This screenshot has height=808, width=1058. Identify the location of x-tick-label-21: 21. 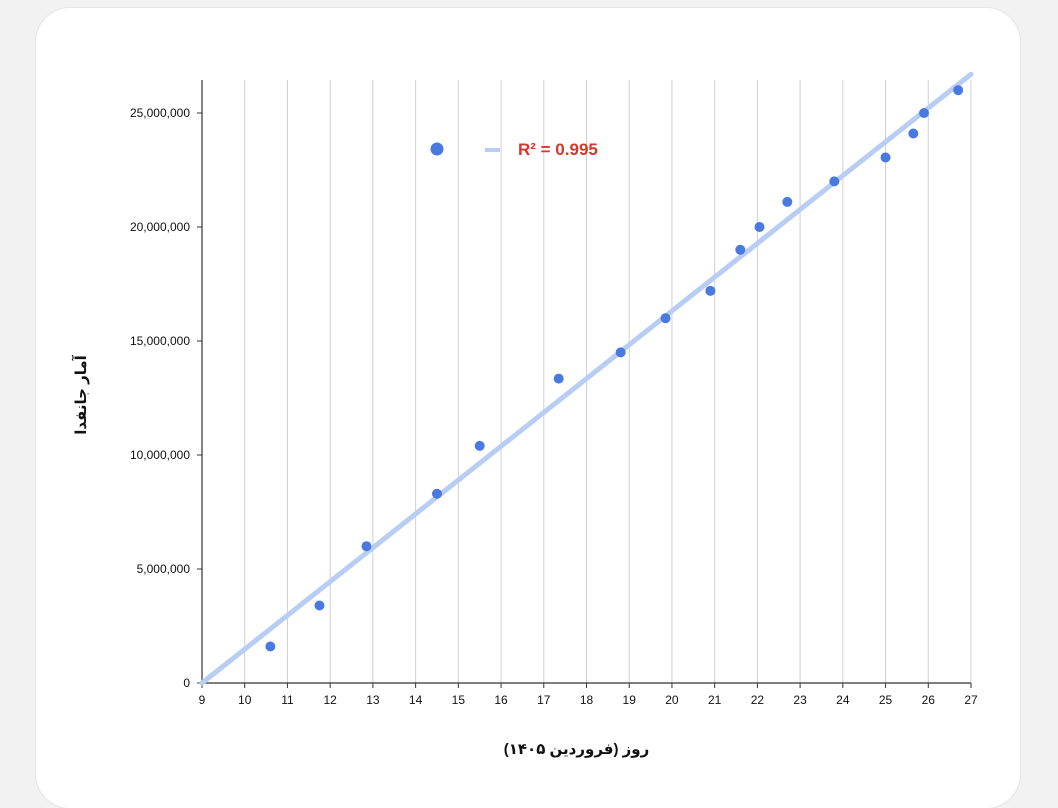
(715, 700).